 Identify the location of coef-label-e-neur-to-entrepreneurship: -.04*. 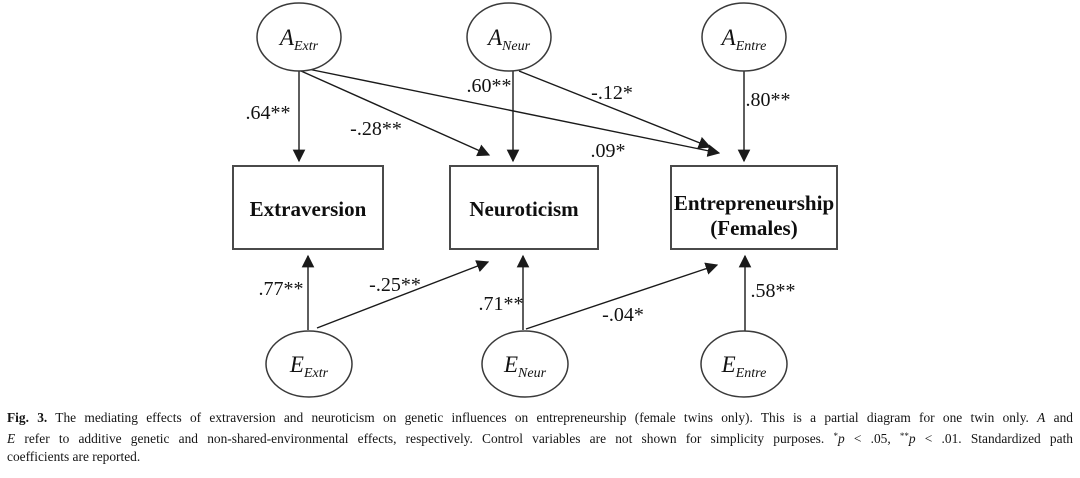
(623, 315).